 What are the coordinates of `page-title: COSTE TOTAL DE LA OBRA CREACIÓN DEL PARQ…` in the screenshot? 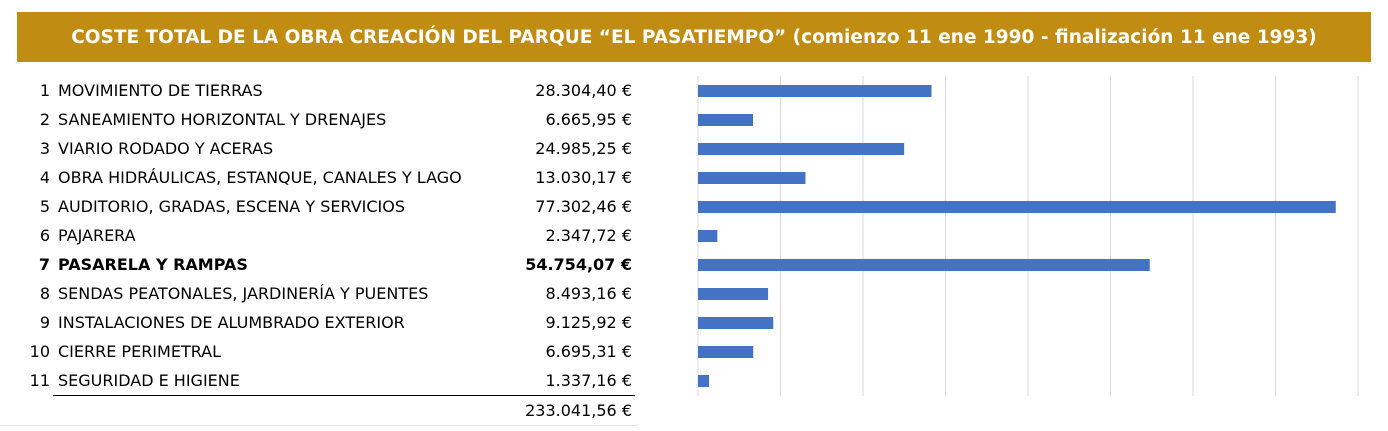 It's located at (694, 37).